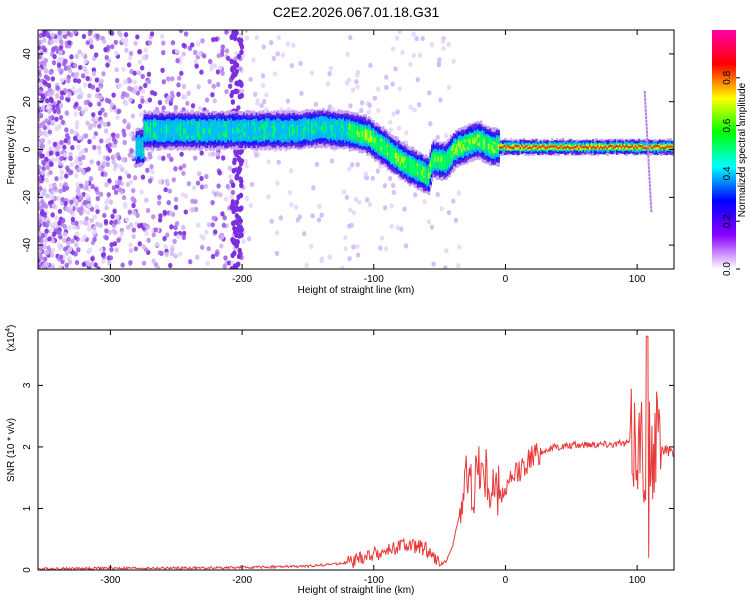 This screenshot has width=750, height=605. Describe the element at coordinates (506, 580) in the screenshot. I see `snr-x-tick-label: 0` at that location.